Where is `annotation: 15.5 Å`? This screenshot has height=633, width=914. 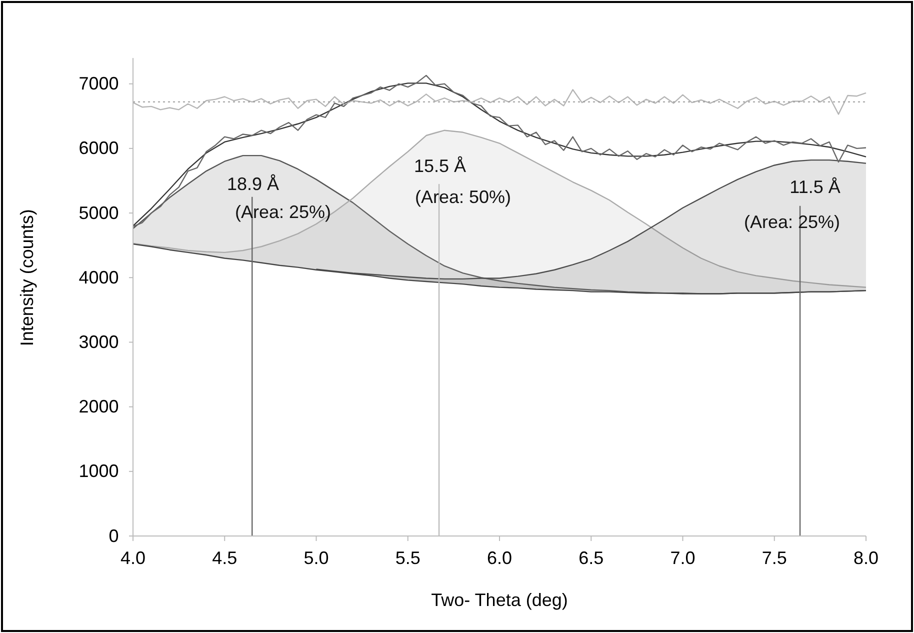
annotation: 15.5 Å is located at coordinates (440, 166).